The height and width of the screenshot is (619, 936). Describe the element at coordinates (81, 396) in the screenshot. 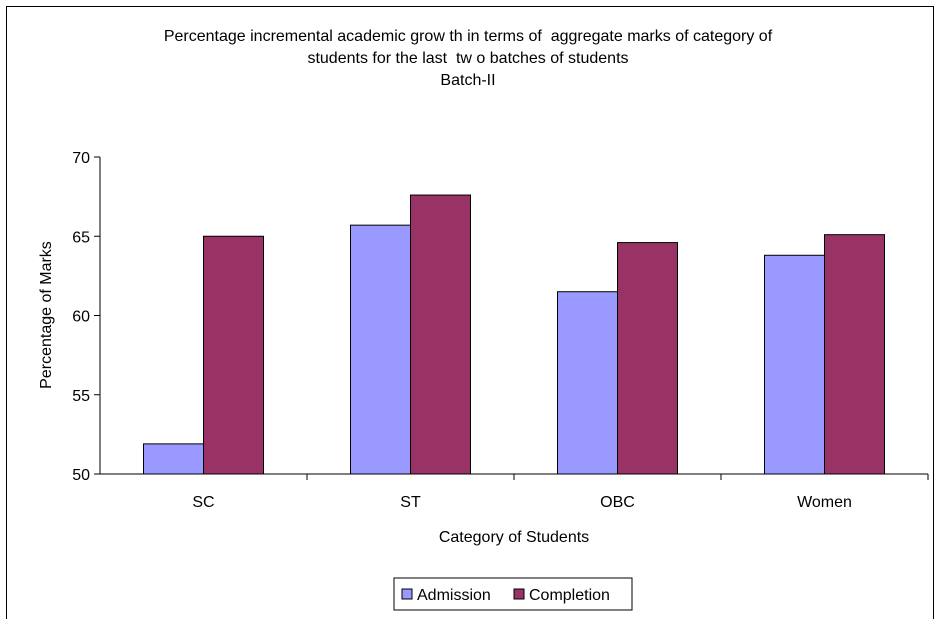

I see `y-tick-label: 55` at that location.